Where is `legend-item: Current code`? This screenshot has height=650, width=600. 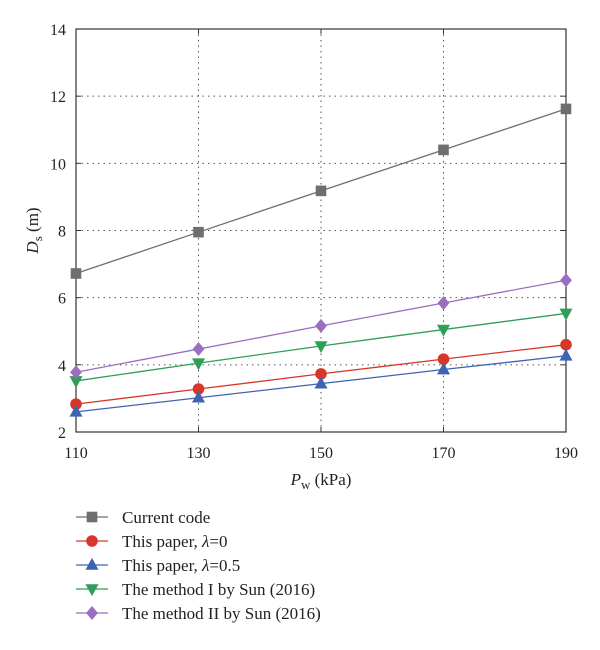
legend-item: Current code is located at coordinates (143, 517).